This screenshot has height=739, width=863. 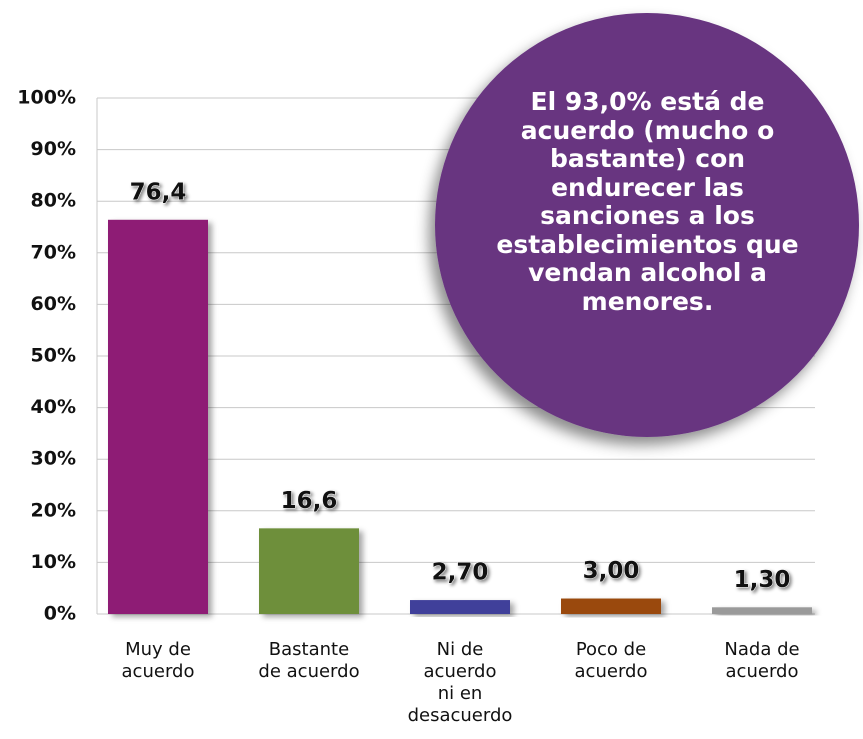 What do you see at coordinates (46, 98) in the screenshot?
I see `y-tick-label: 100%` at bounding box center [46, 98].